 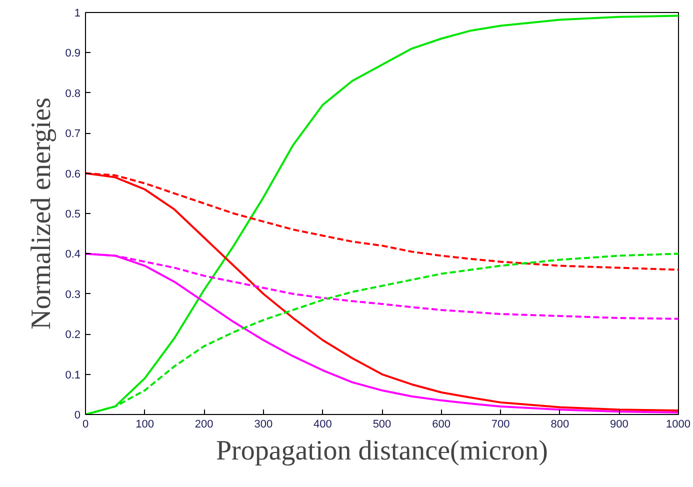 I want to click on y-tick-label: 0.1, so click(x=73, y=375).